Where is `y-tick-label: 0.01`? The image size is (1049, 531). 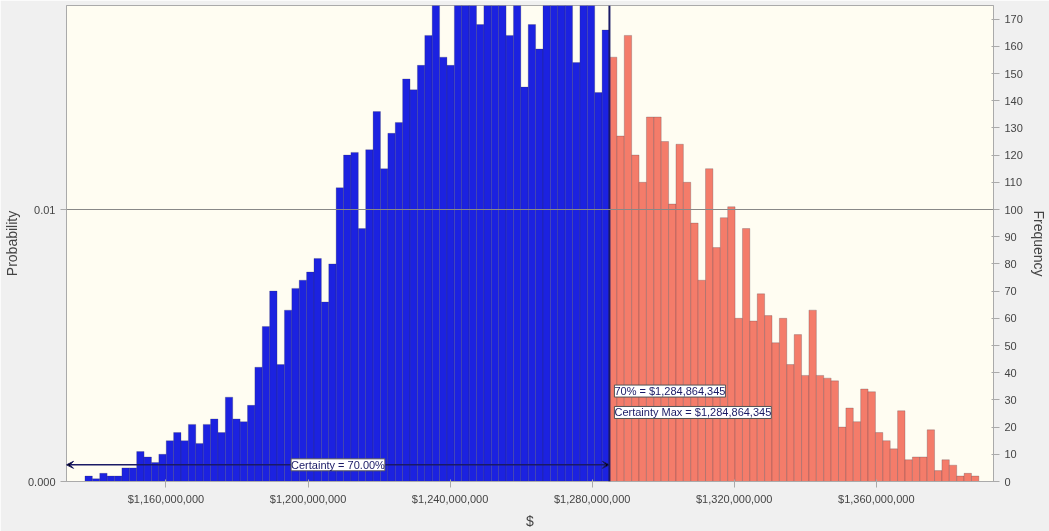
y-tick-label: 0.01 is located at coordinates (45, 209).